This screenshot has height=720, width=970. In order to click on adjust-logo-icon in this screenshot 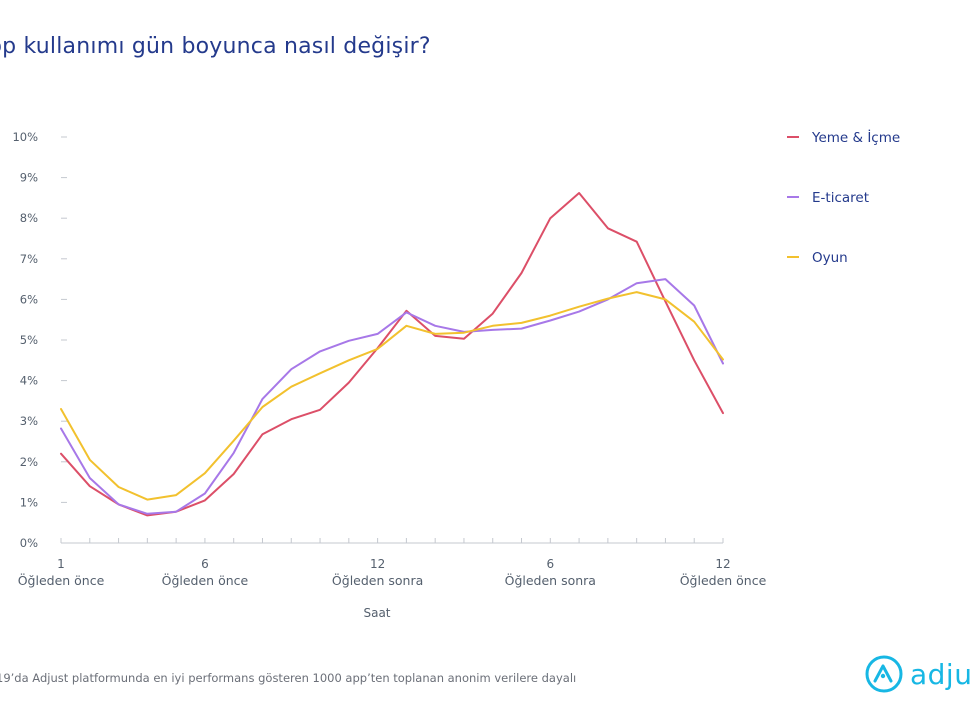, I will do `click(884, 674)`.